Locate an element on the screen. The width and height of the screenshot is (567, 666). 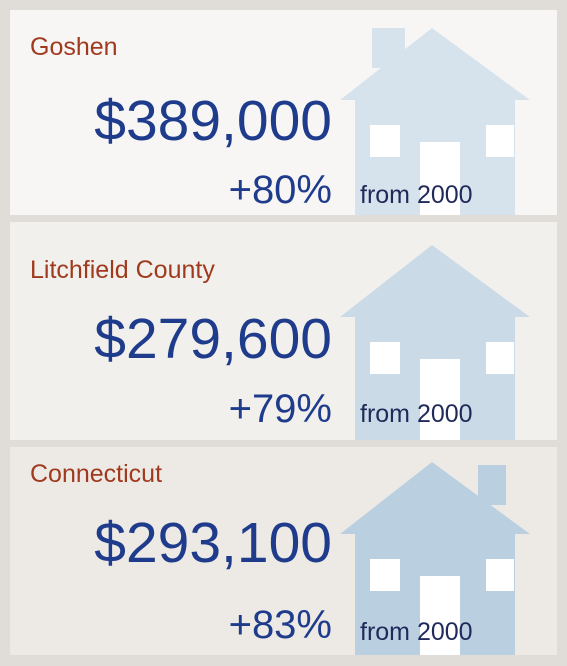
median-value: $293,100 is located at coordinates (213, 543).